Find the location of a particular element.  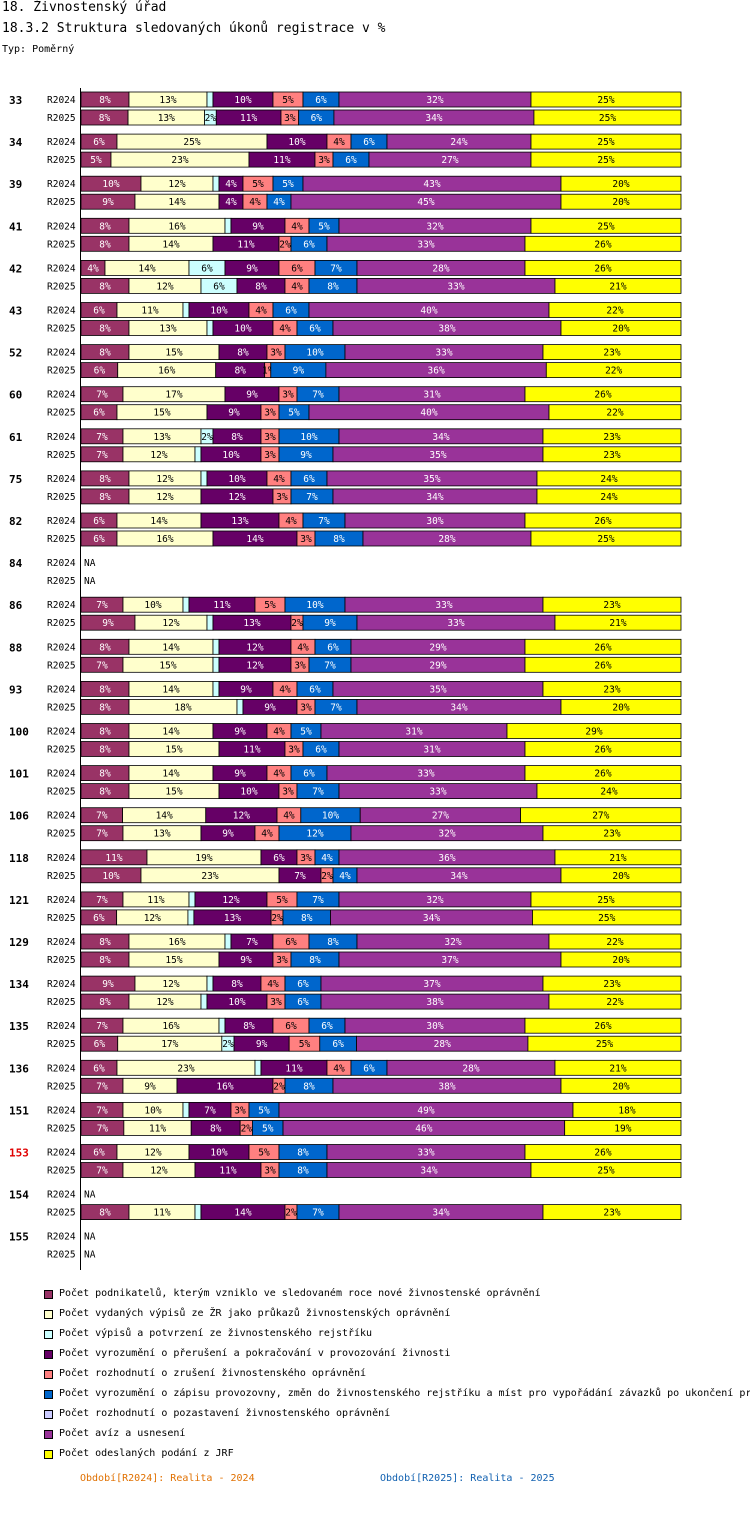

bar-value-label: 43% is located at coordinates (431, 184).